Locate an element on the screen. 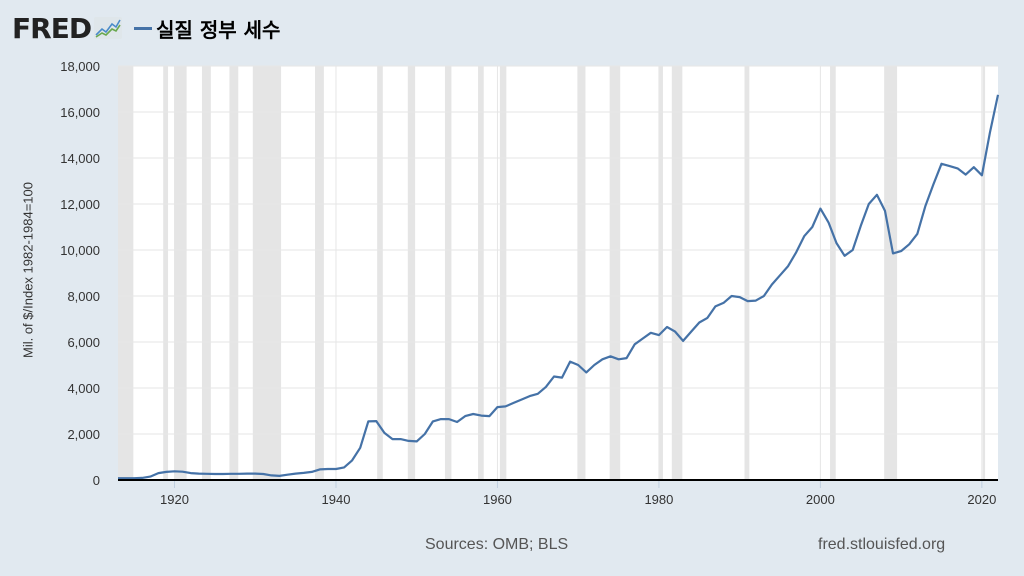 This screenshot has height=576, width=1024. y-tick-label: 10,000 is located at coordinates (80, 250).